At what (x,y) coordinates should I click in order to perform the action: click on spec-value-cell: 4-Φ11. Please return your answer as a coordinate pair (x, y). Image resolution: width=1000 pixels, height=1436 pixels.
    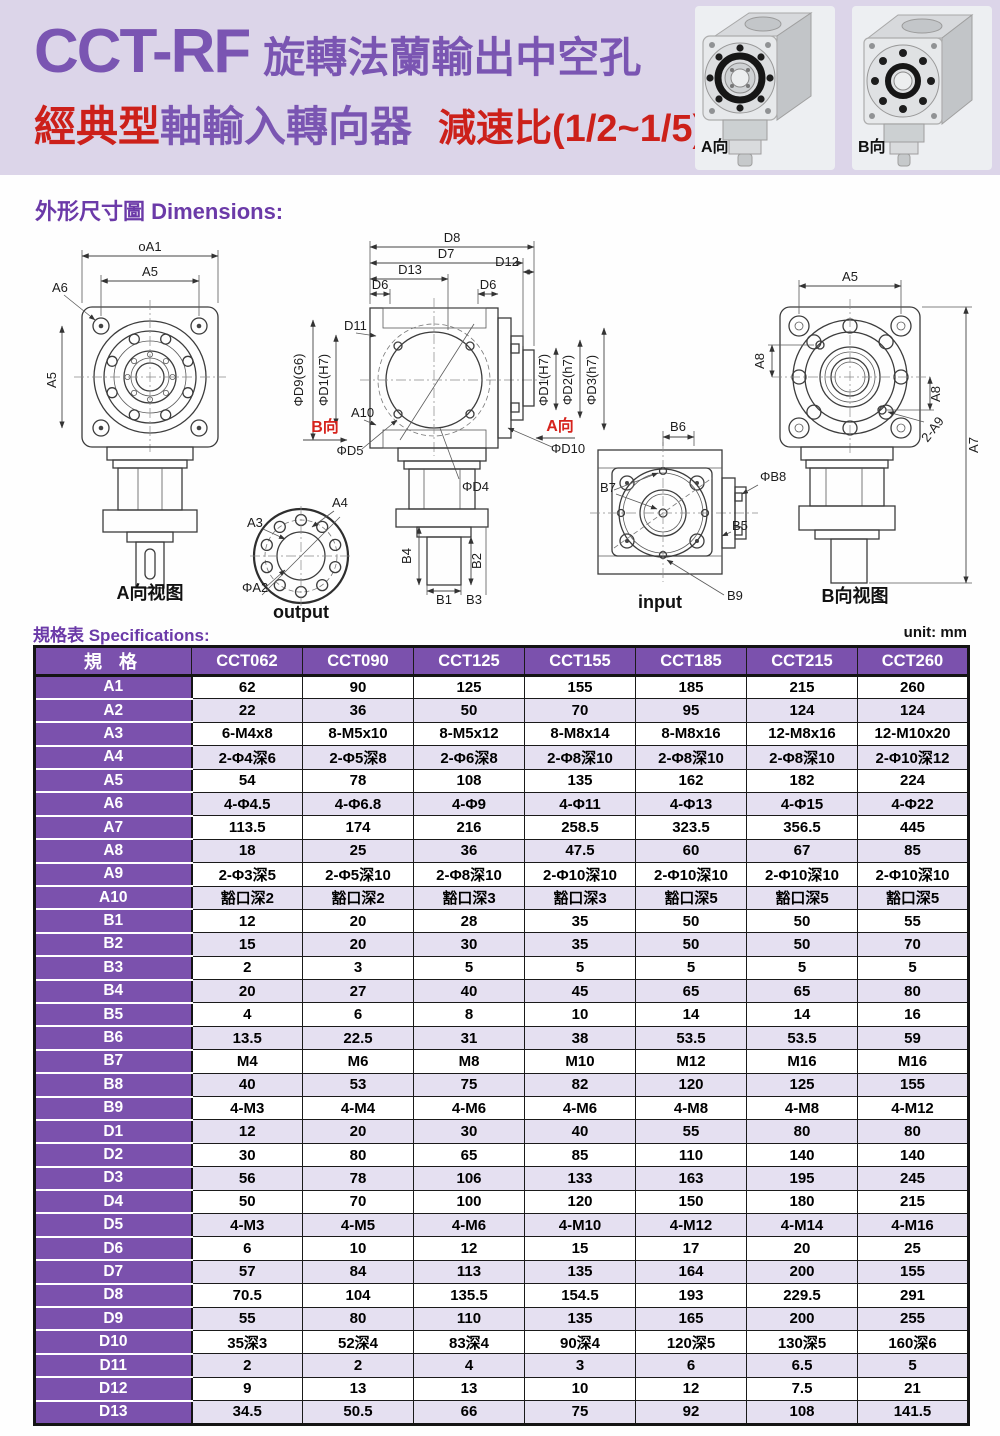
    Looking at the image, I should click on (580, 804).